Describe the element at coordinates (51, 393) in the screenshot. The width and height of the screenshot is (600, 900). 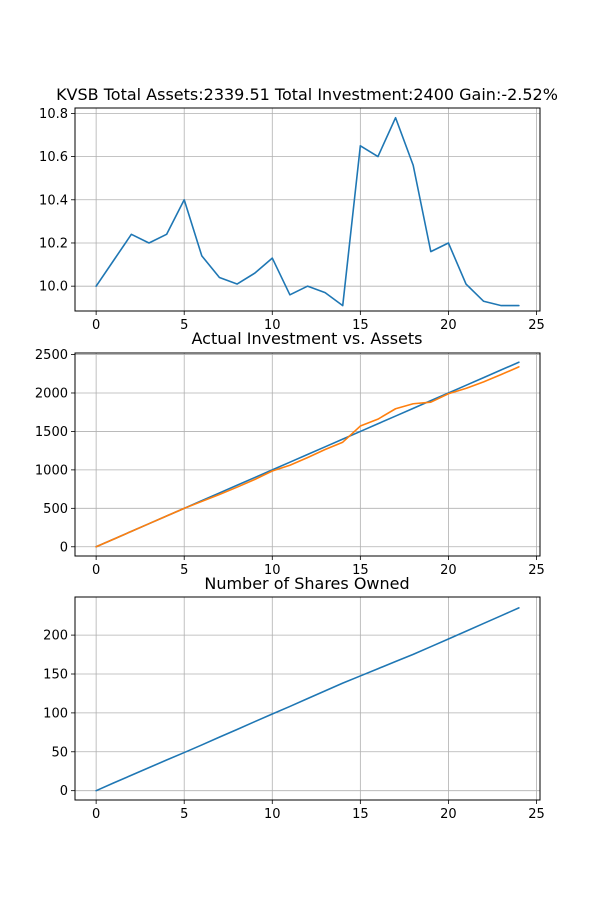
I see `subplot-2-ytick-label: 2000` at that location.